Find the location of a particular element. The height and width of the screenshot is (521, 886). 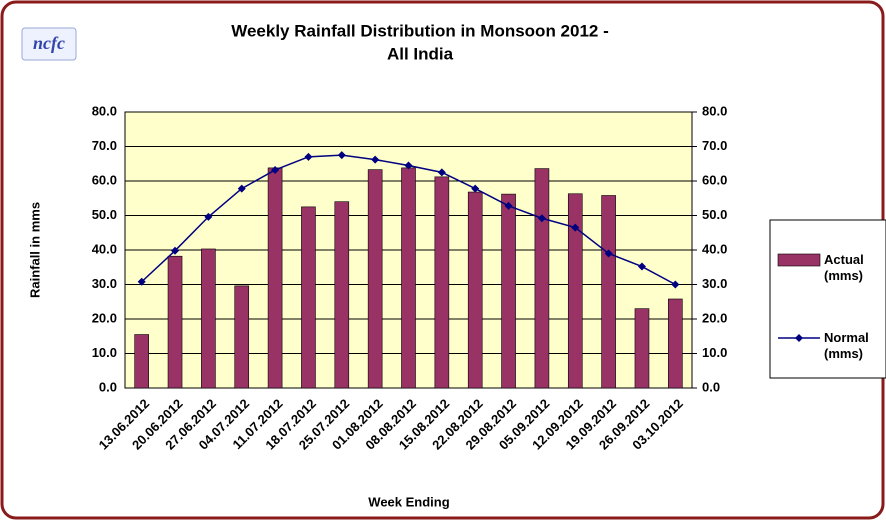

legend-marker is located at coordinates (799, 338).